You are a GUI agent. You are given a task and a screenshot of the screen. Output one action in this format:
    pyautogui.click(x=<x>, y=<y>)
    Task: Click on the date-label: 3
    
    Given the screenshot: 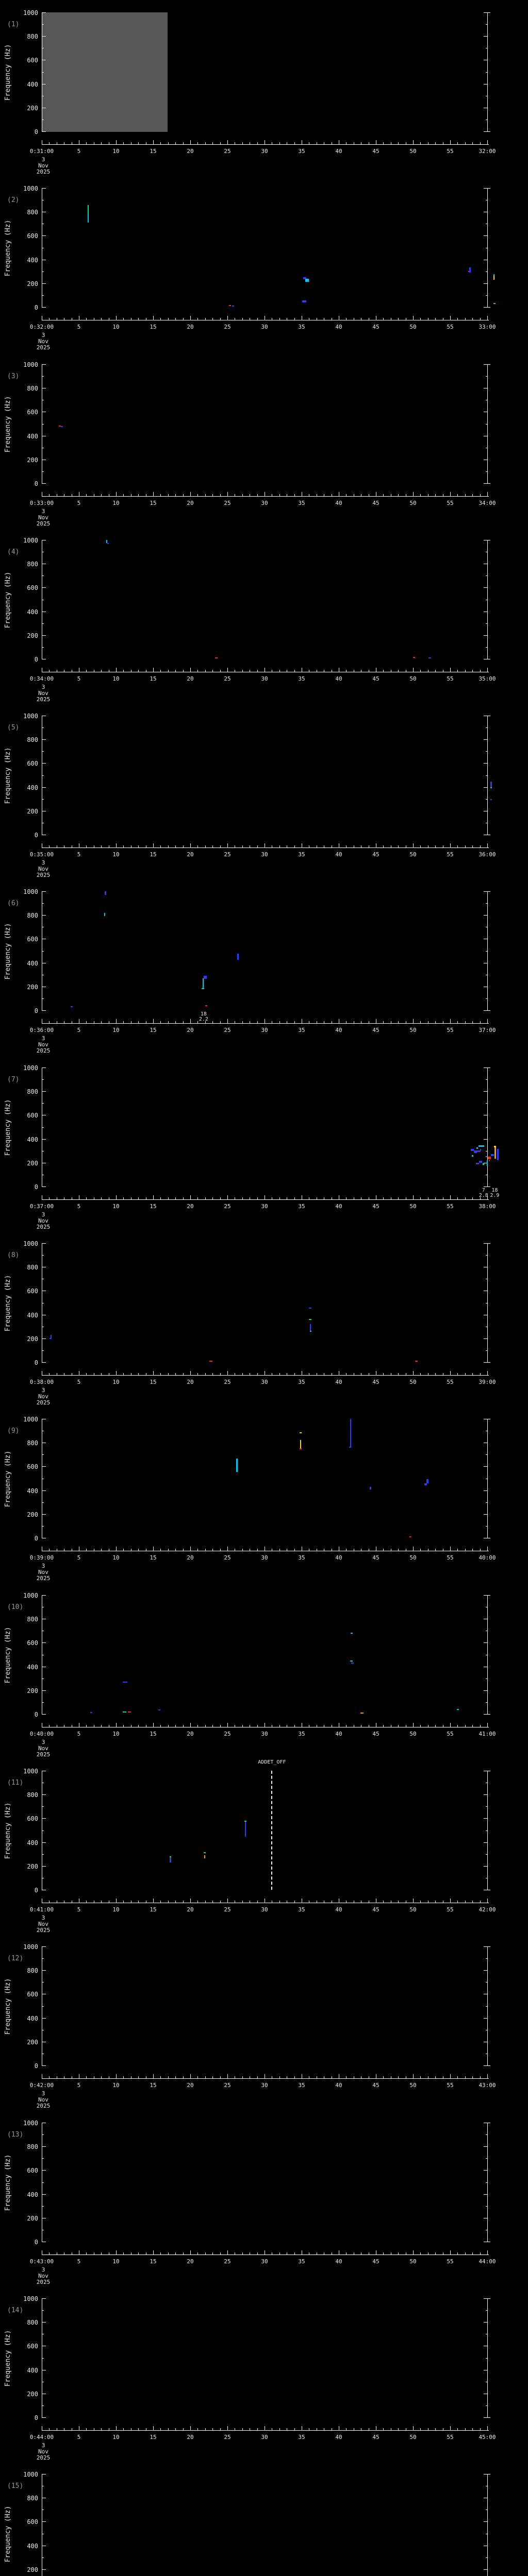 What is the action you would take?
    pyautogui.click(x=43, y=2445)
    